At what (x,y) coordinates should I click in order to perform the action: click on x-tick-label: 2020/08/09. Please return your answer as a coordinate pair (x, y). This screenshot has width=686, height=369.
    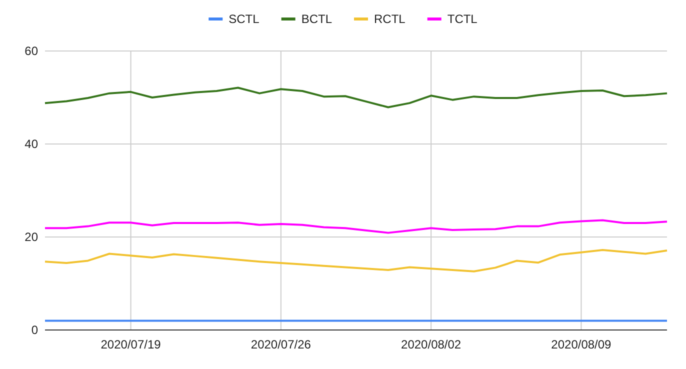
    Looking at the image, I should click on (581, 345).